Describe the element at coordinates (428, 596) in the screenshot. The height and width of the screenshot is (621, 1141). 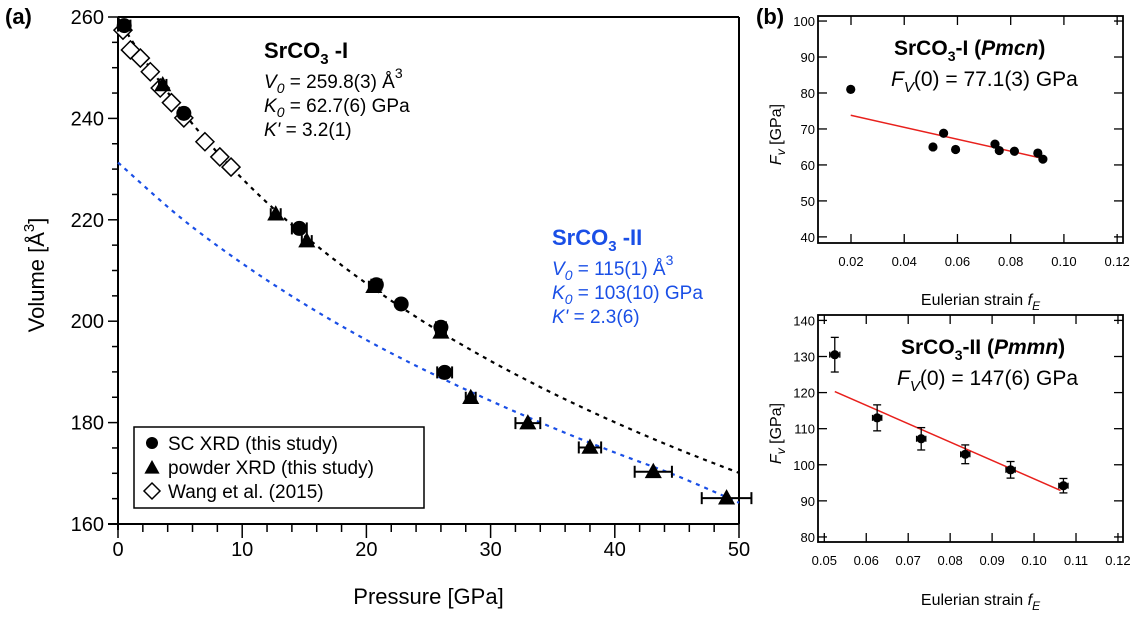
I see `x-axis-label: Pressure [GPa]` at that location.